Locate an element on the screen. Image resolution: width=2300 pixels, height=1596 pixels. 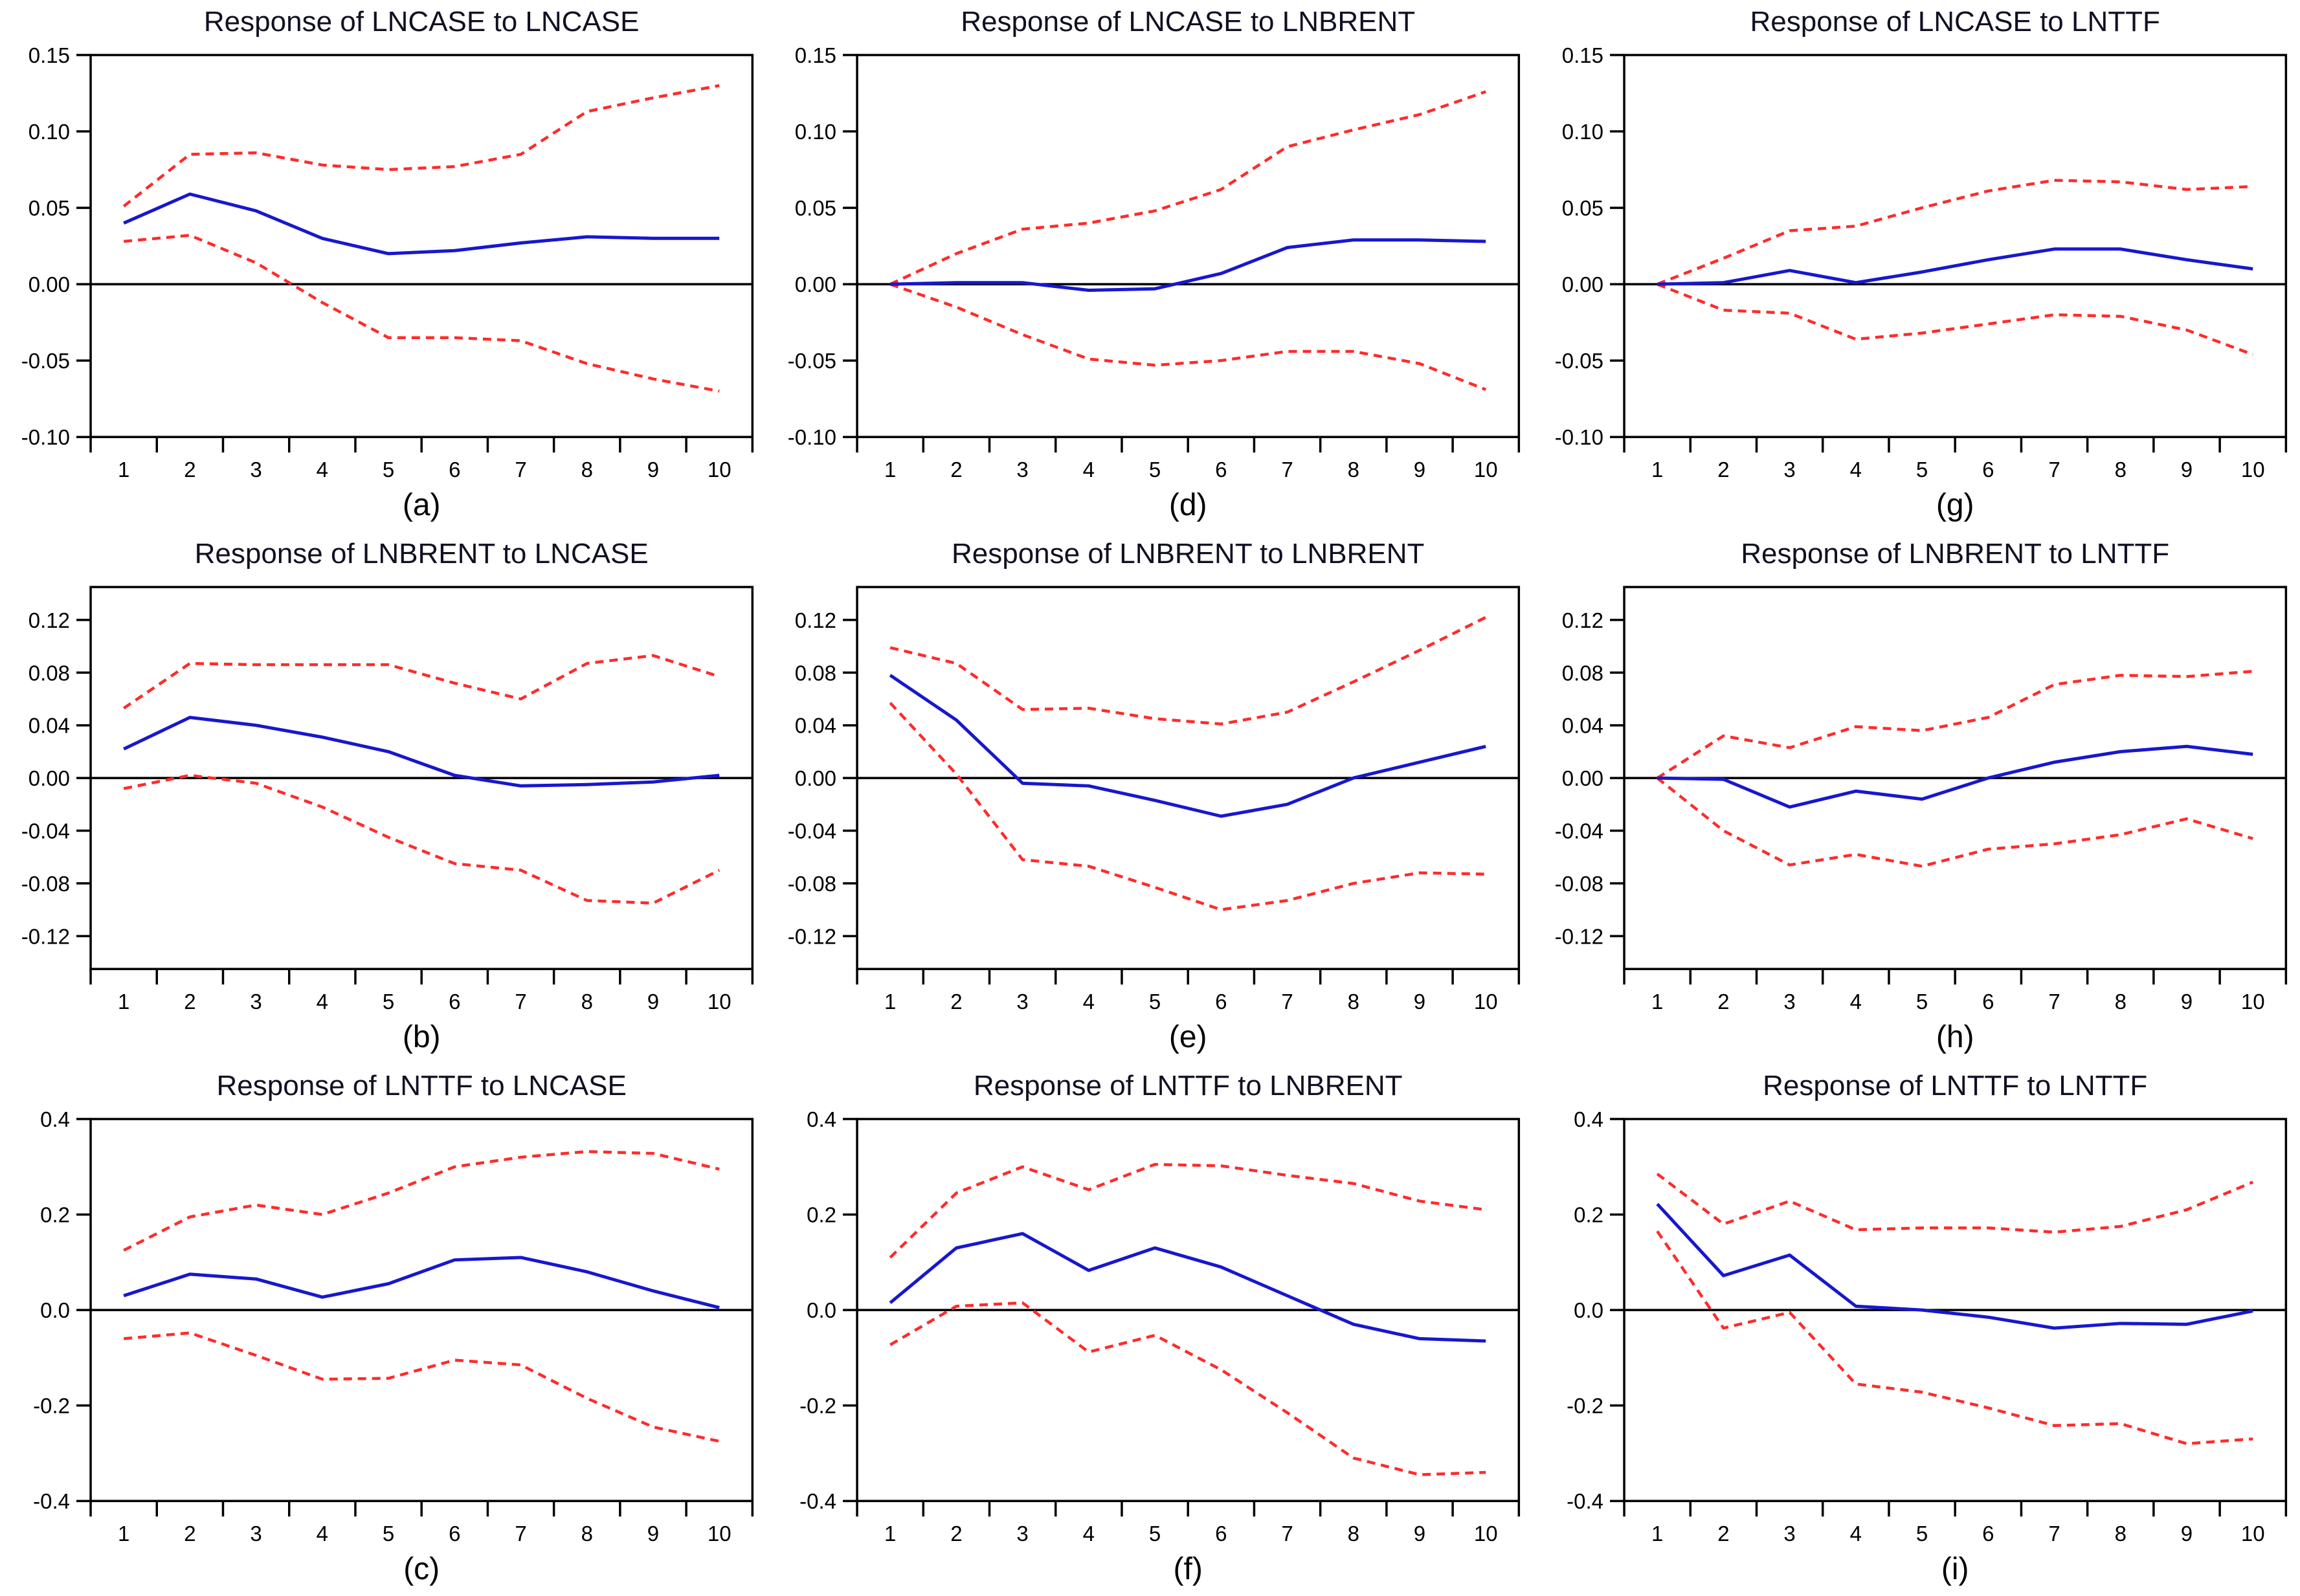
panel-sublabel: (a) is located at coordinates (422, 505).